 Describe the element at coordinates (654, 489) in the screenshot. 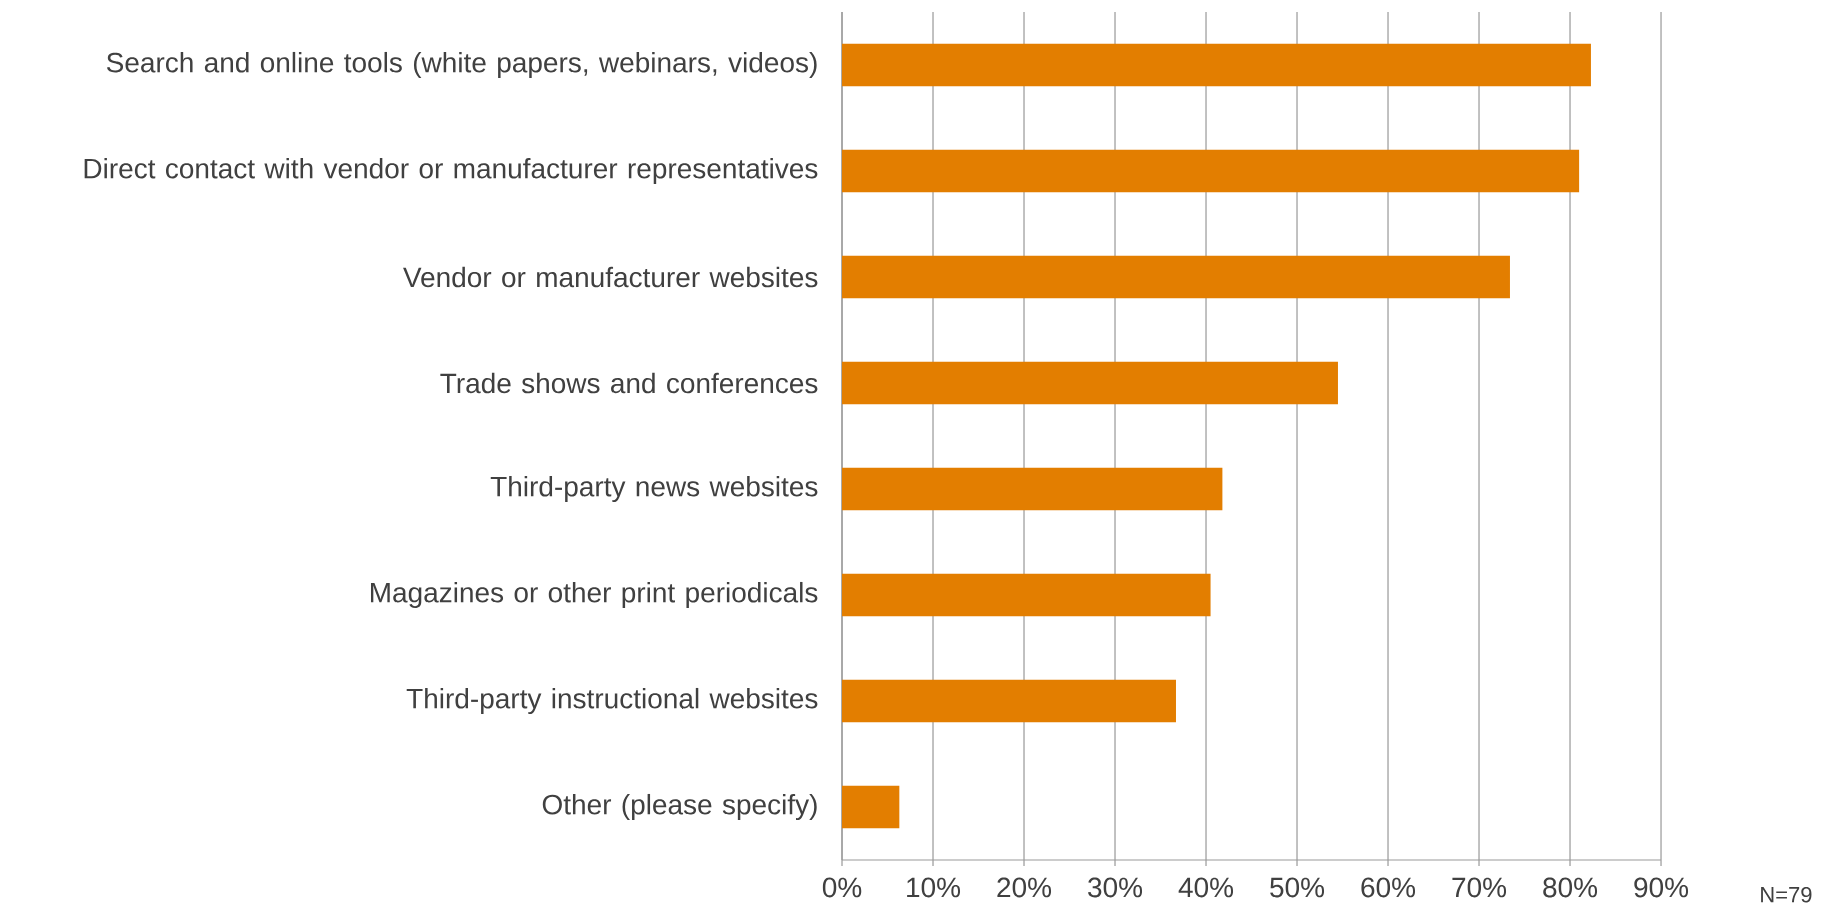

I see `y-tick-label: Third-party news websites` at that location.